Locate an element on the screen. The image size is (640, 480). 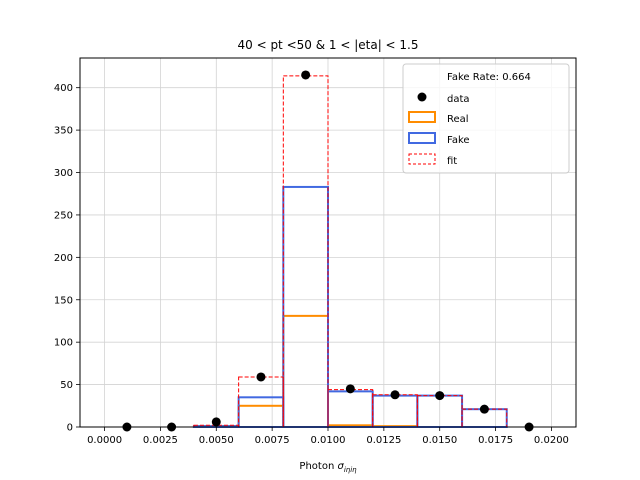
legend-fit-swatch is located at coordinates (422, 159).